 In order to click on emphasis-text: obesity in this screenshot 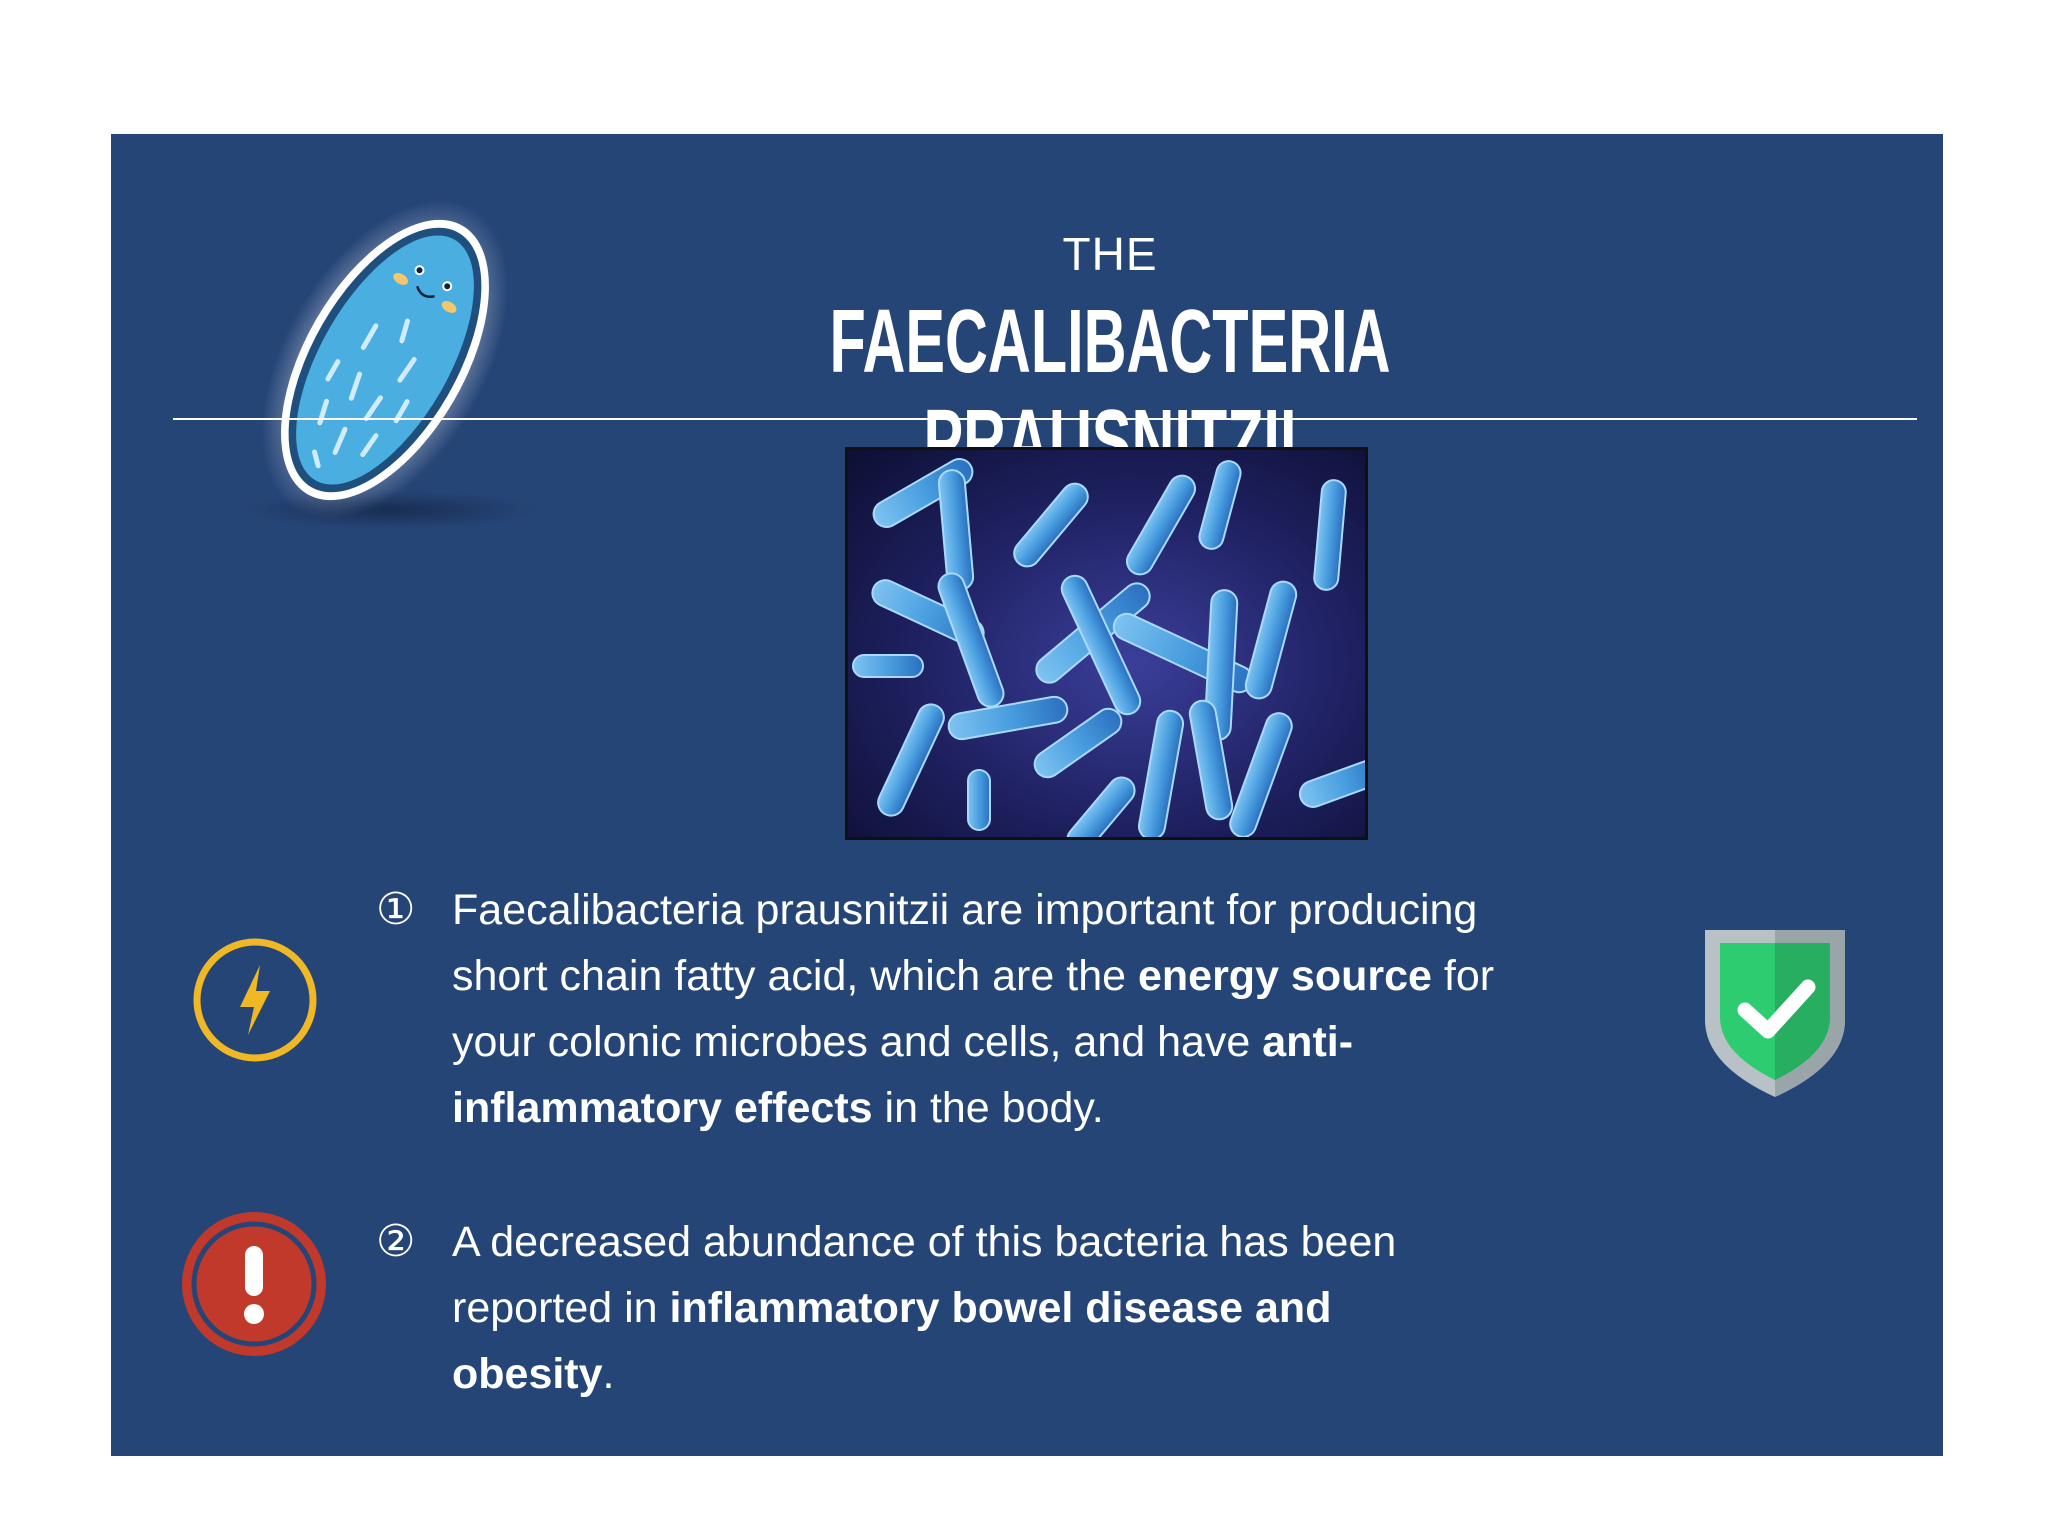, I will do `click(527, 1374)`.